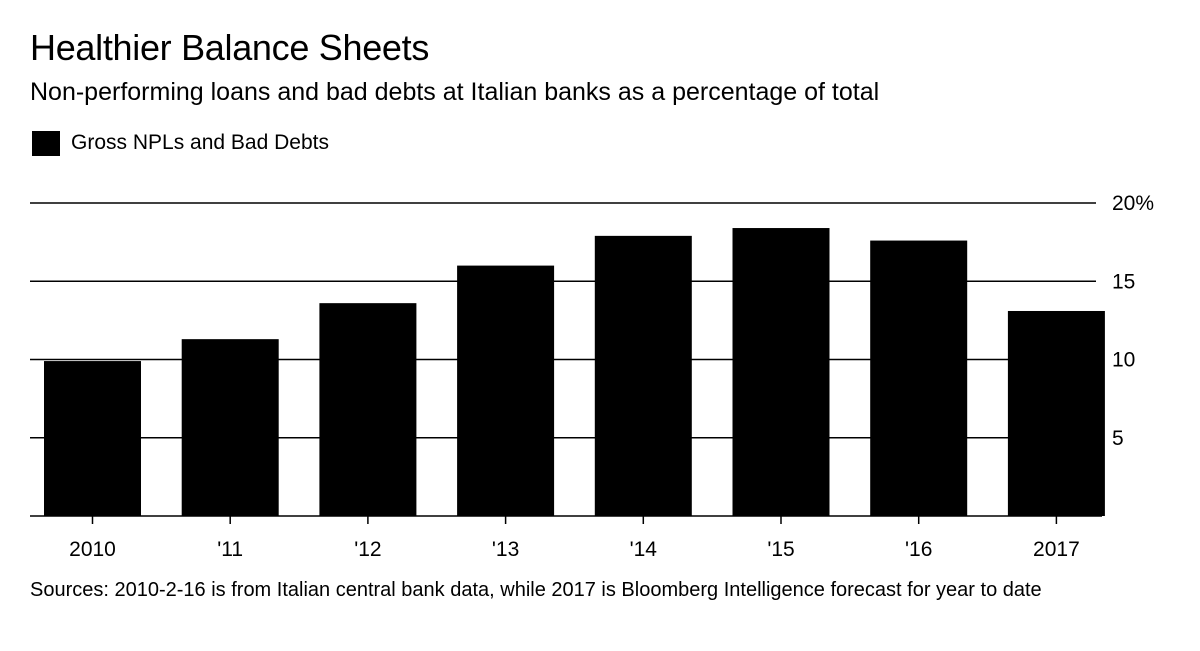 Image resolution: width=1200 pixels, height=651 pixels. Describe the element at coordinates (1133, 203) in the screenshot. I see `y-tick-label: 20%` at that location.